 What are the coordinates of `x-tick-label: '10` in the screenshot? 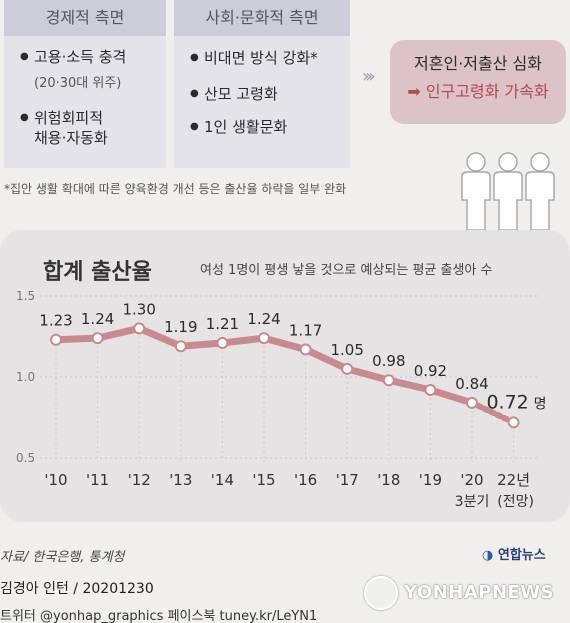 It's located at (55, 480).